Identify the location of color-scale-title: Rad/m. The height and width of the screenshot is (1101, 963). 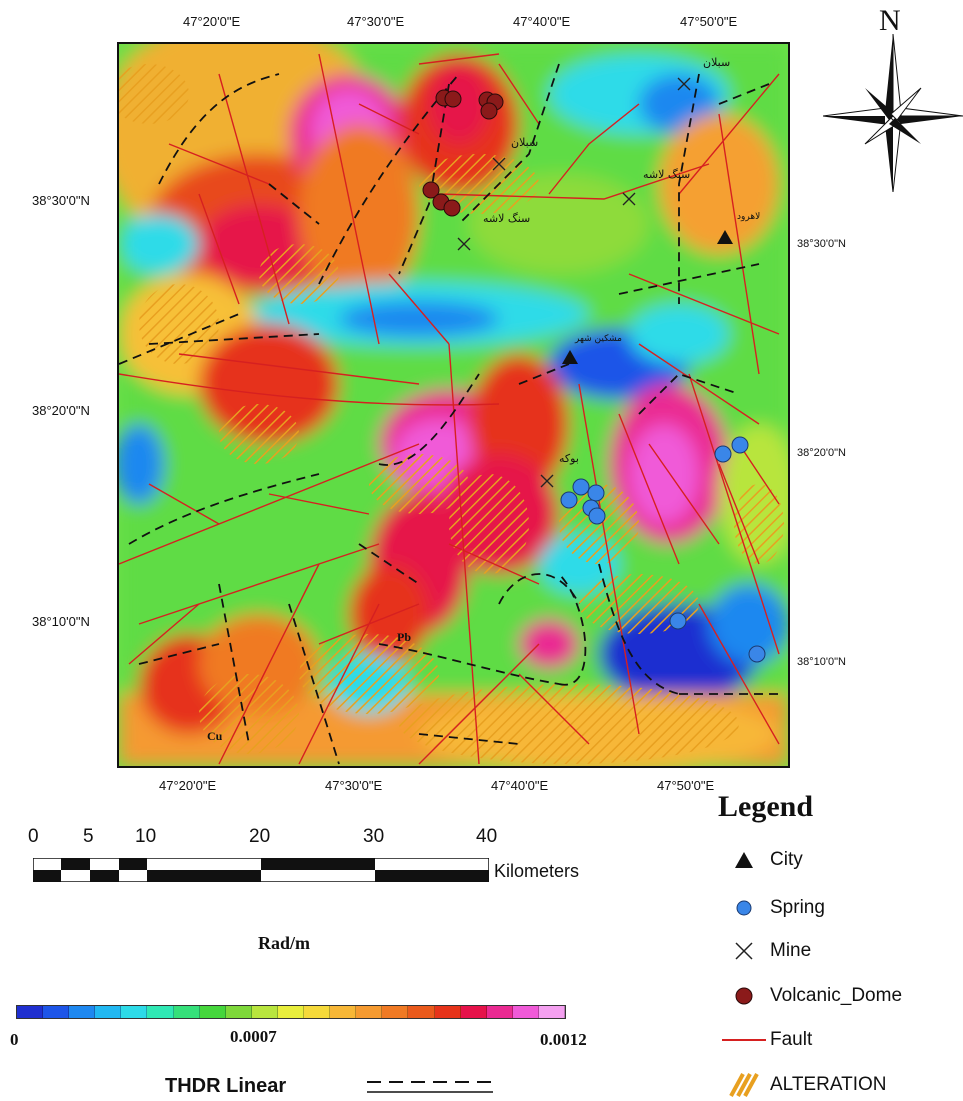
(284, 943).